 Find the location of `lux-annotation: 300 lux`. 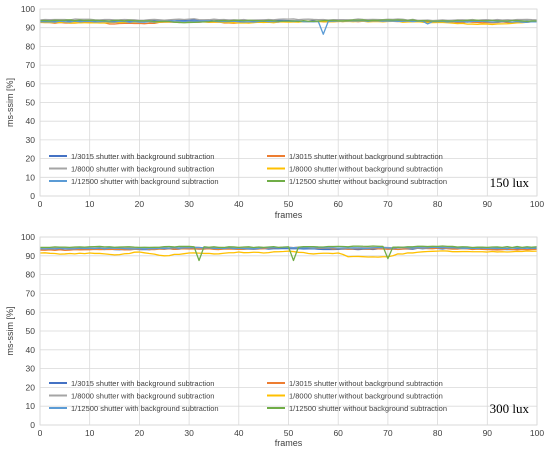

lux-annotation: 300 lux is located at coordinates (510, 408).